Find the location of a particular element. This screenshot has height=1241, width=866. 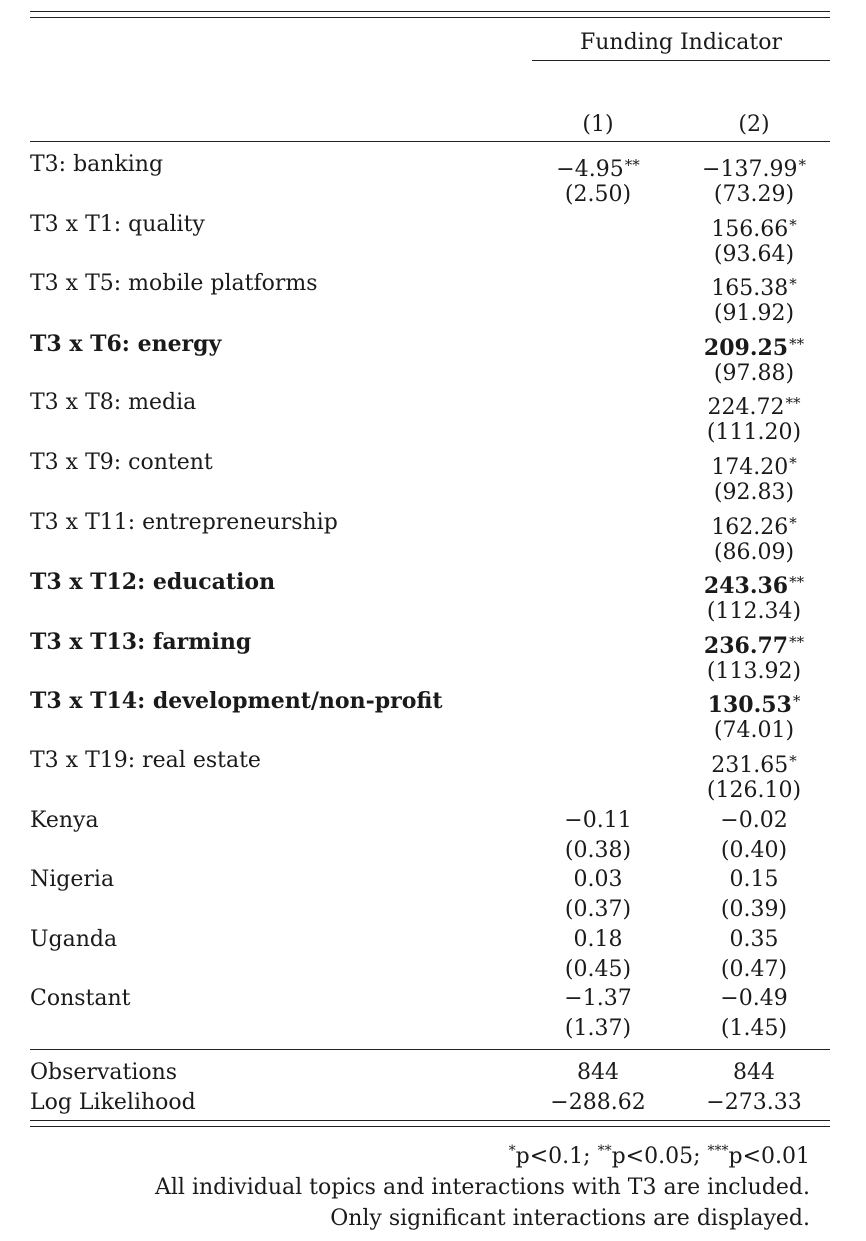

standard-error-cell: (0.39) is located at coordinates (754, 910).